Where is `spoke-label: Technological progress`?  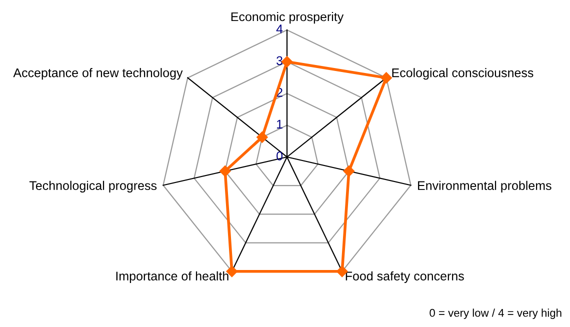 spoke-label: Technological progress is located at coordinates (93, 186).